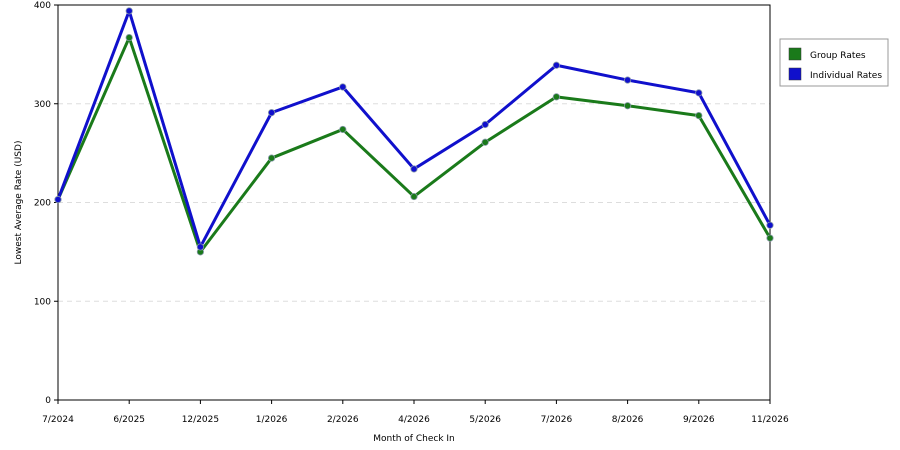  What do you see at coordinates (19, 203) in the screenshot?
I see `y-axis-title: Lowest Average Rate (USD)` at bounding box center [19, 203].